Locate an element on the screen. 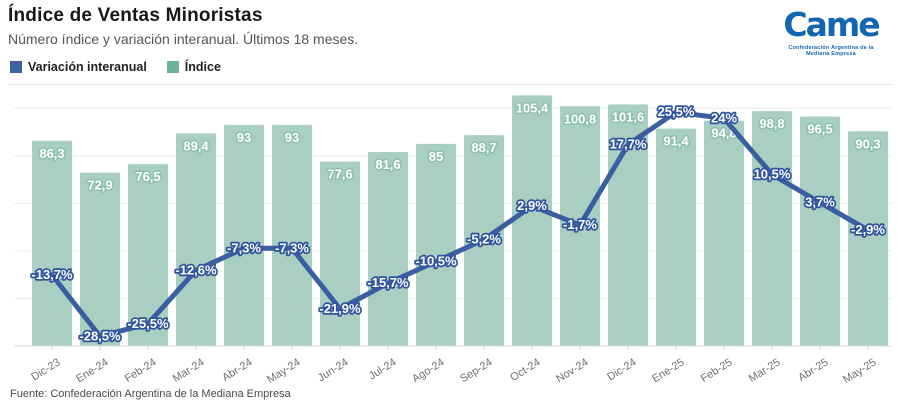 The height and width of the screenshot is (413, 900). x-axis-label: Feb-25 is located at coordinates (717, 370).